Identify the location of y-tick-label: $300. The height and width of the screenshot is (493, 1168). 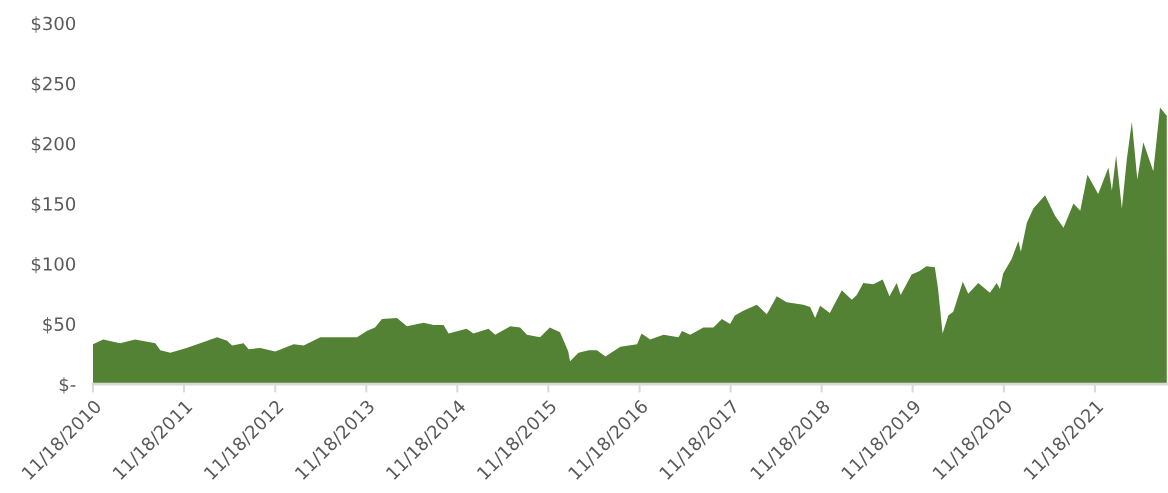
(53, 24).